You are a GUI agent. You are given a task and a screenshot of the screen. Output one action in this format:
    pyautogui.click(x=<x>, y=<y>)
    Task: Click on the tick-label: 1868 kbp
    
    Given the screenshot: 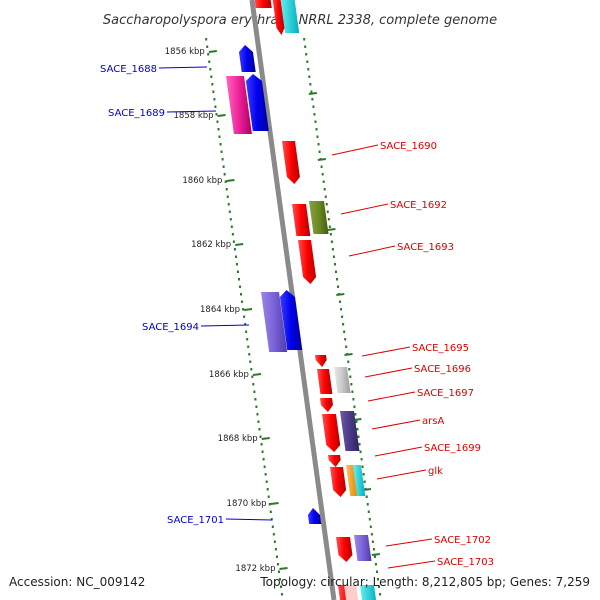 What is the action you would take?
    pyautogui.click(x=238, y=439)
    